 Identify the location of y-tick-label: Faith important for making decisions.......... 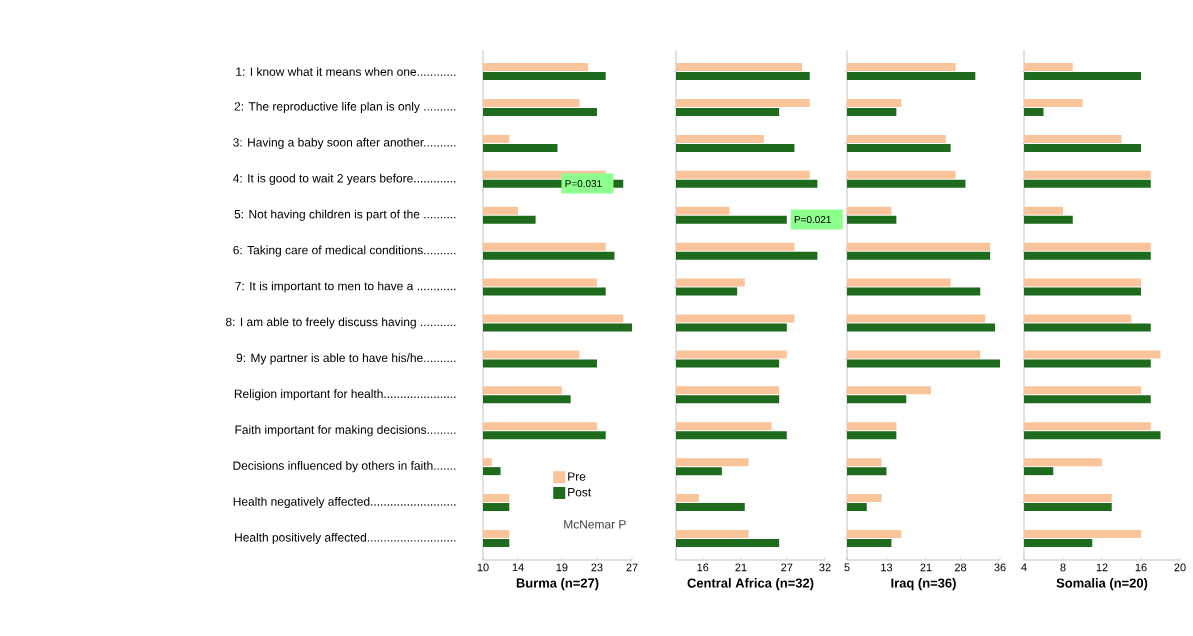
(345, 431).